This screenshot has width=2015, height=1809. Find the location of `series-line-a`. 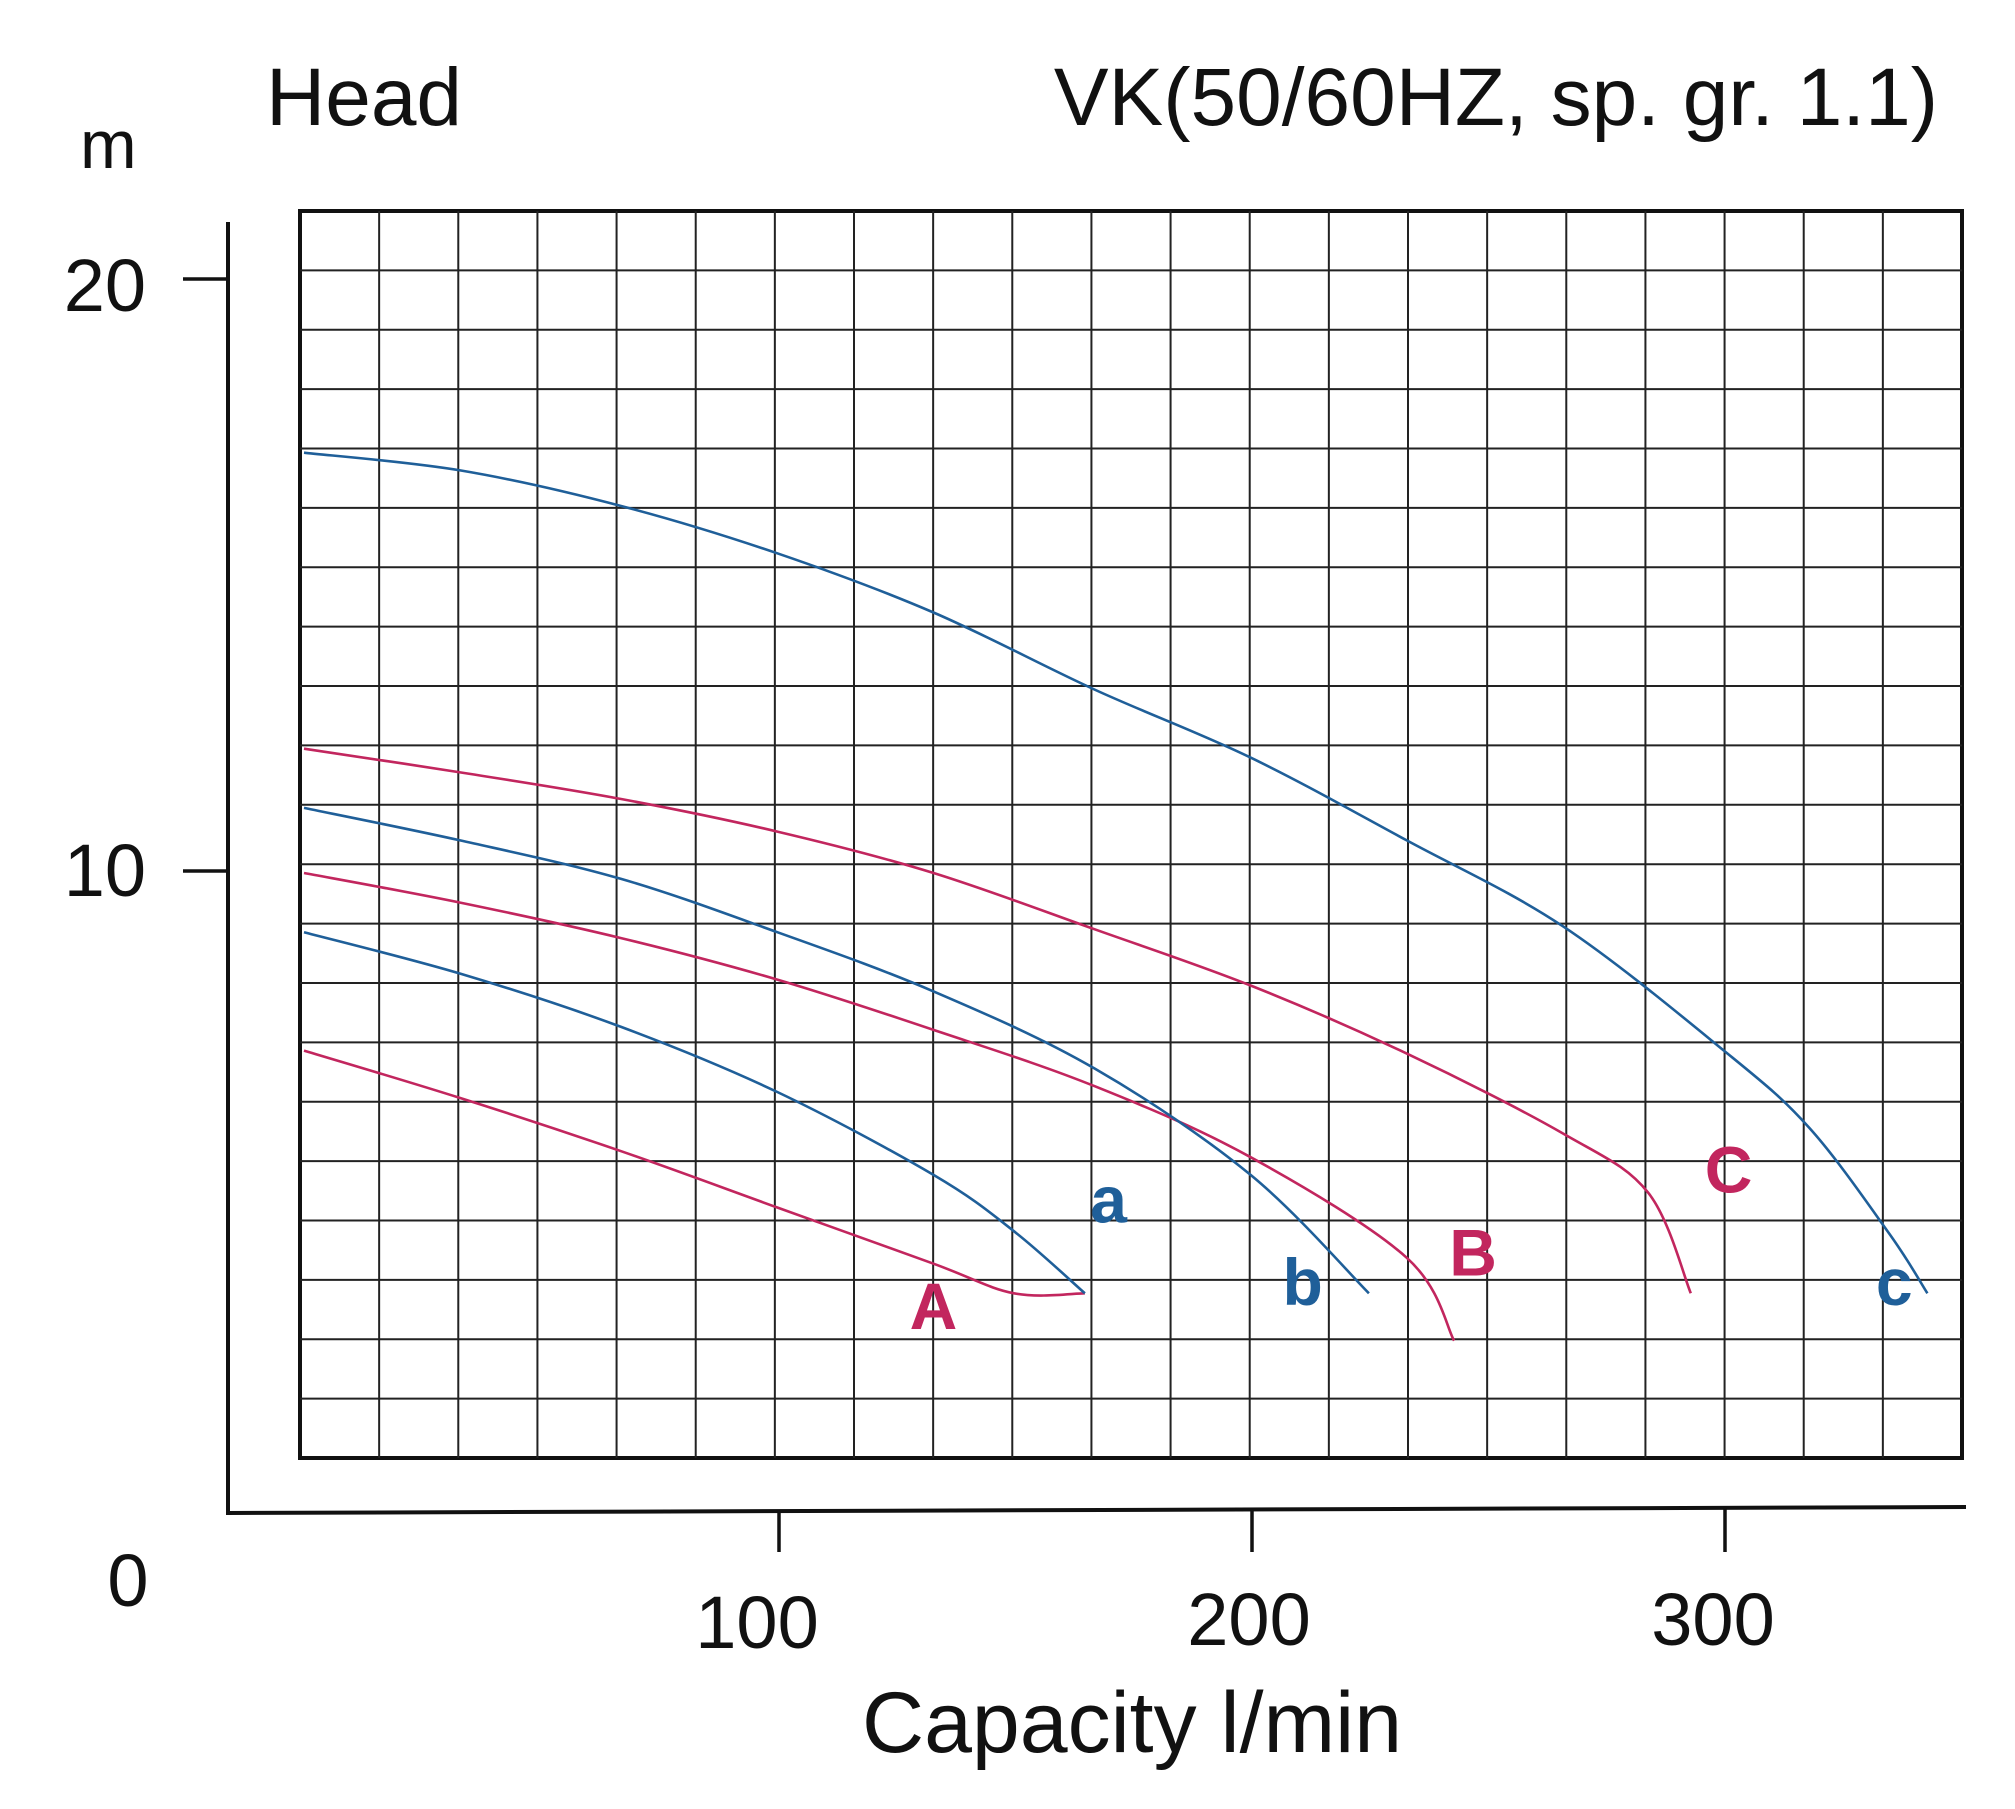

series-line-a is located at coordinates (694, 1112).